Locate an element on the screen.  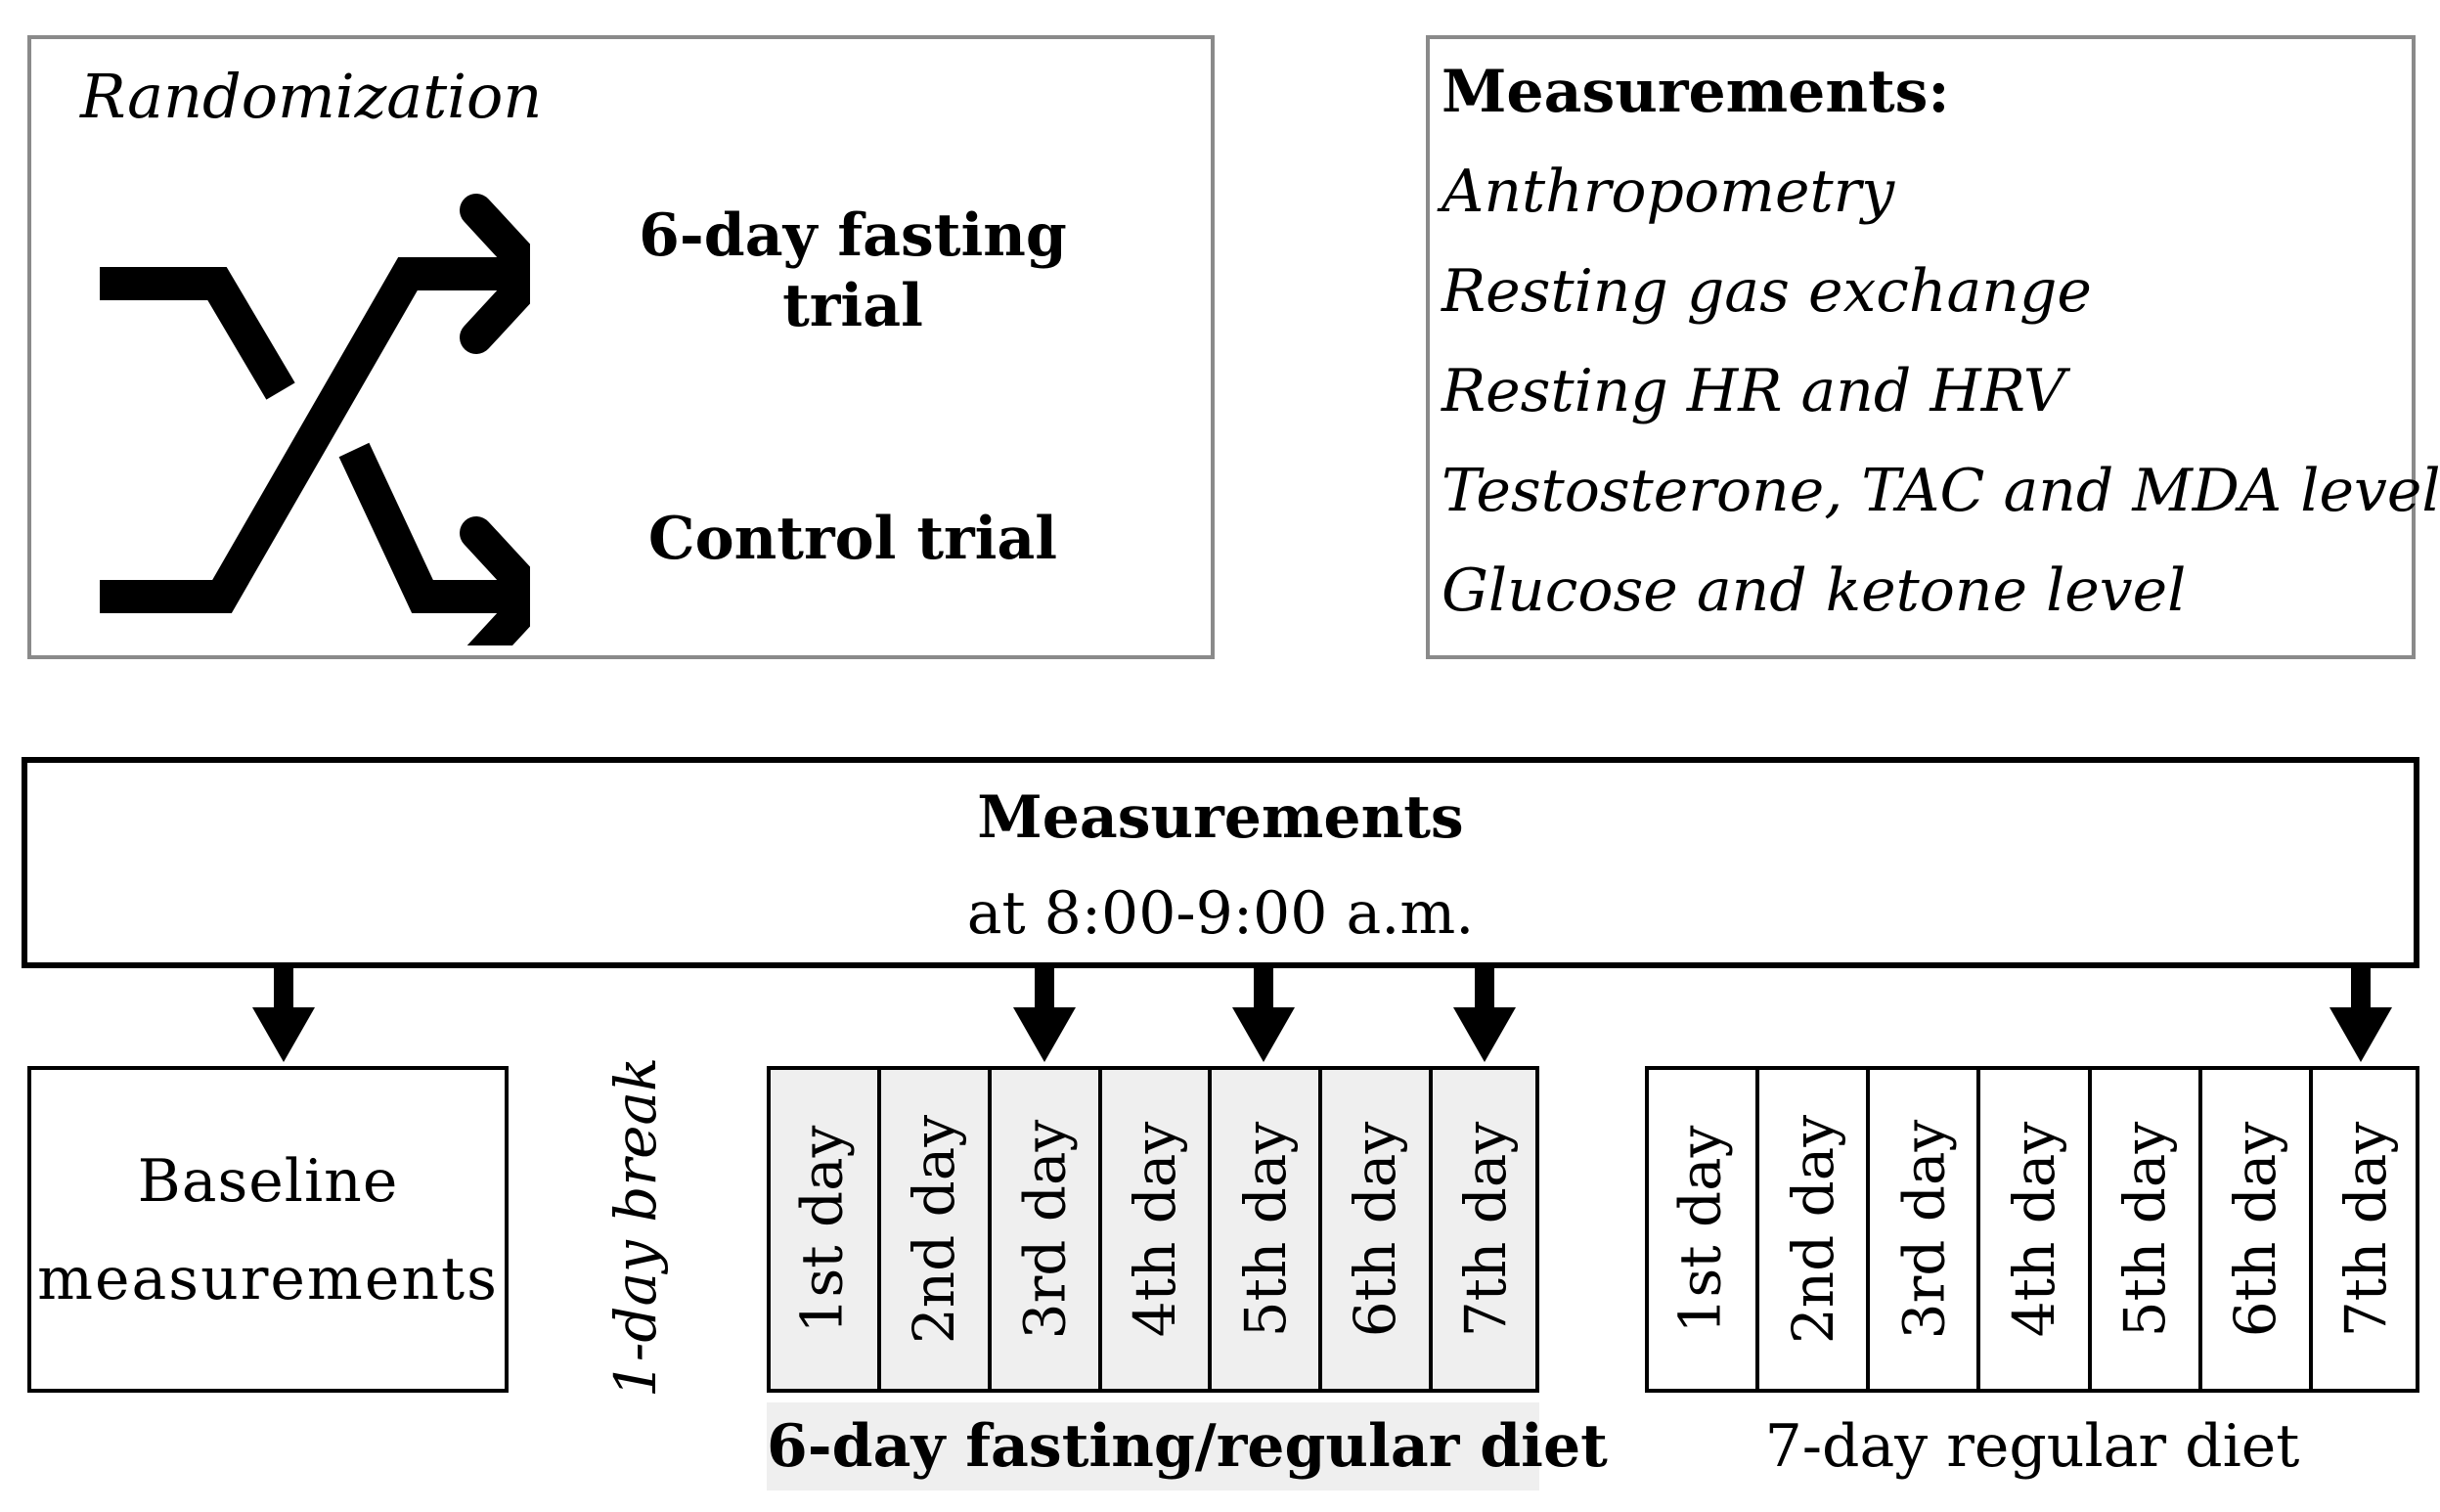
break-label-container: 1-day break is located at coordinates (636, 1228).